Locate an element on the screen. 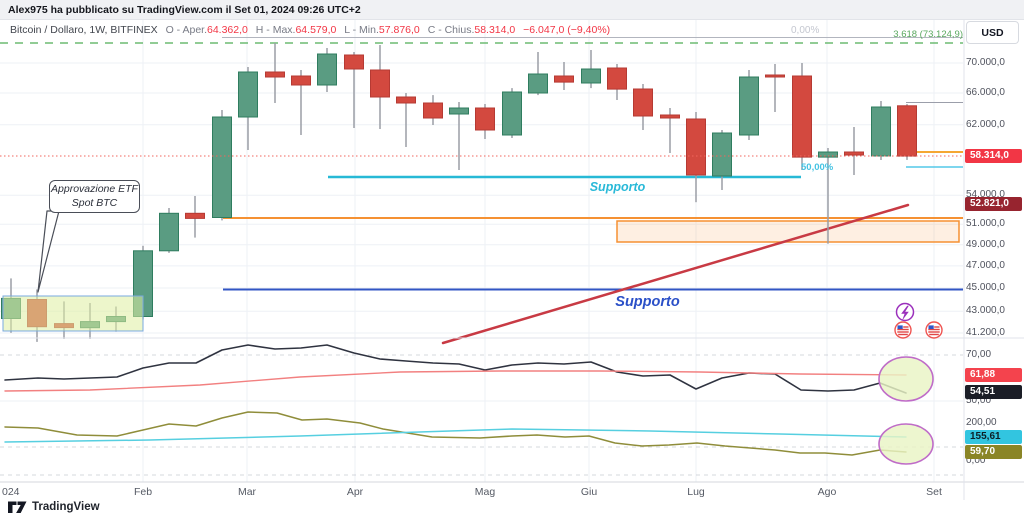 This screenshot has width=1024, height=522. price-tick-label: 70.000,0 is located at coordinates (985, 62).